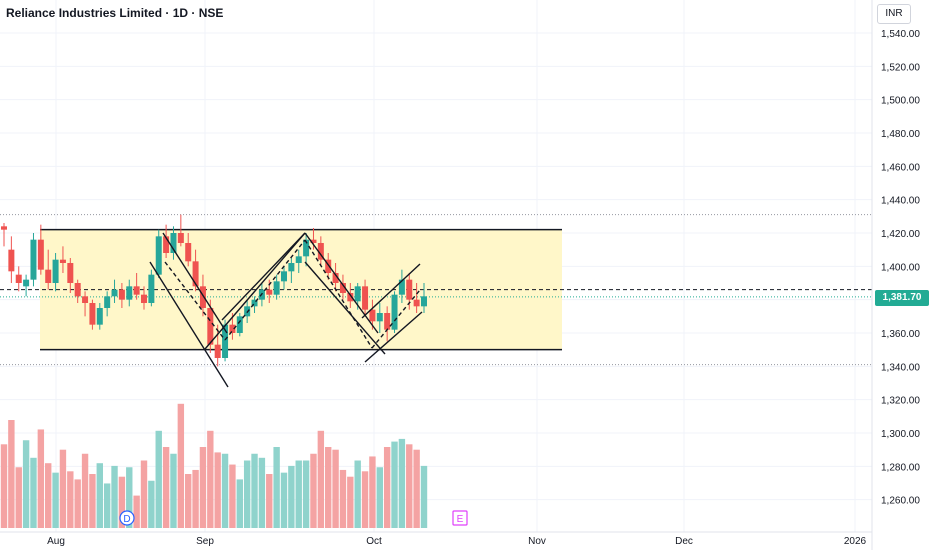  Describe the element at coordinates (900, 201) in the screenshot. I see `price-axis-label: 1,440.00` at that location.